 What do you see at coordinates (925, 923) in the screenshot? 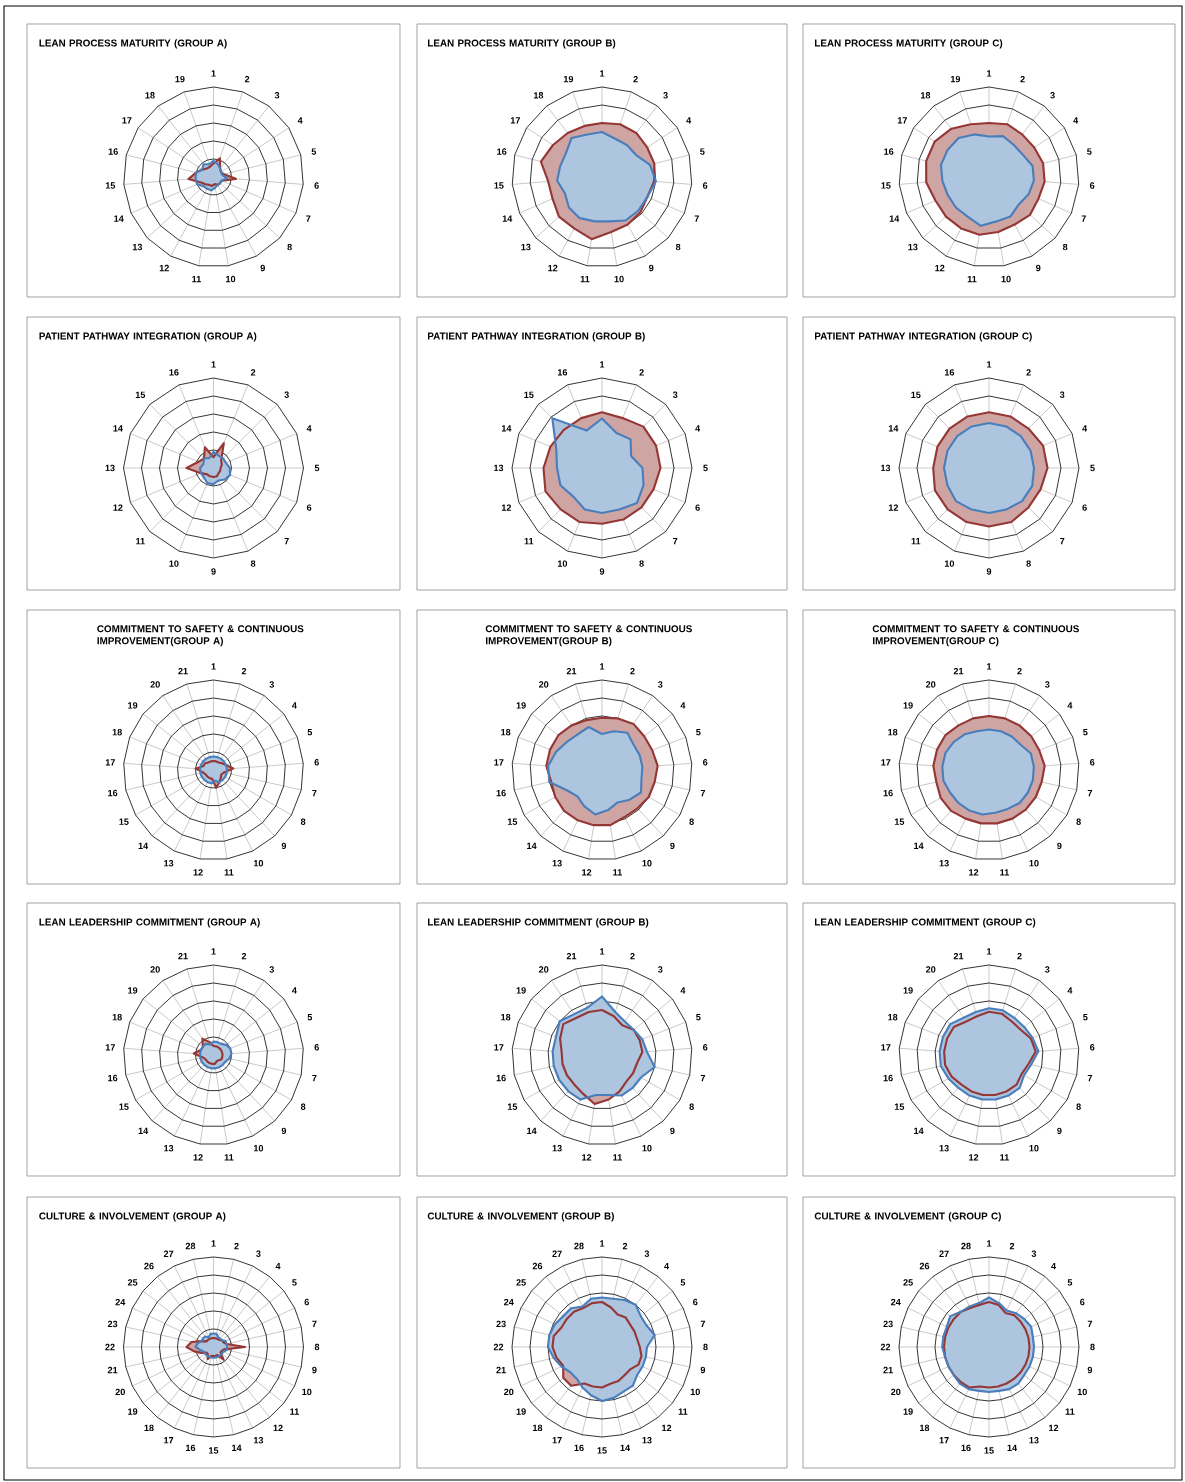
I see `chart-title: LEAN LEADERSHIP COMMITMENT (GROUP C)` at bounding box center [925, 923].